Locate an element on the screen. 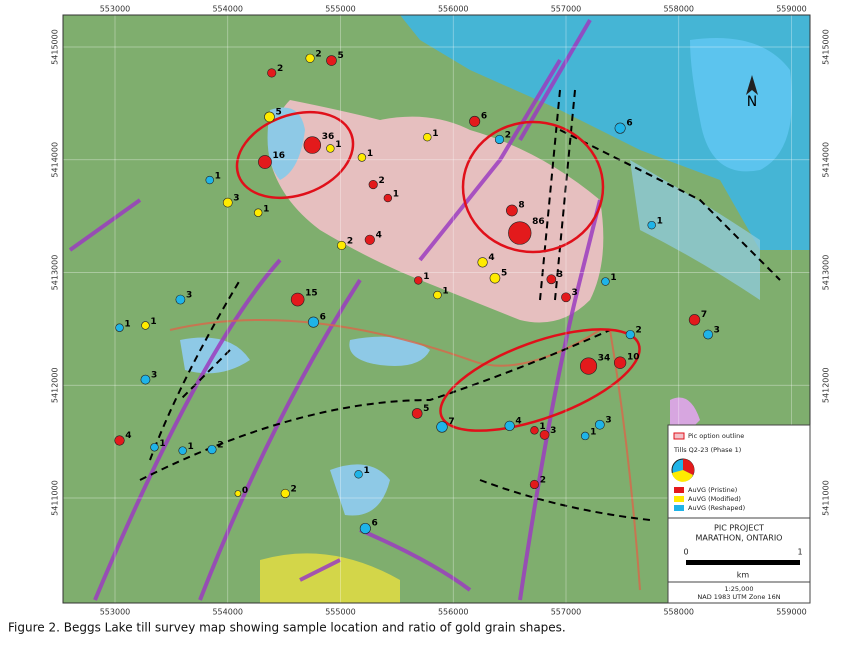 The height and width of the screenshot is (653, 848). legend-label: AuVG (Pristine) is located at coordinates (712, 490).